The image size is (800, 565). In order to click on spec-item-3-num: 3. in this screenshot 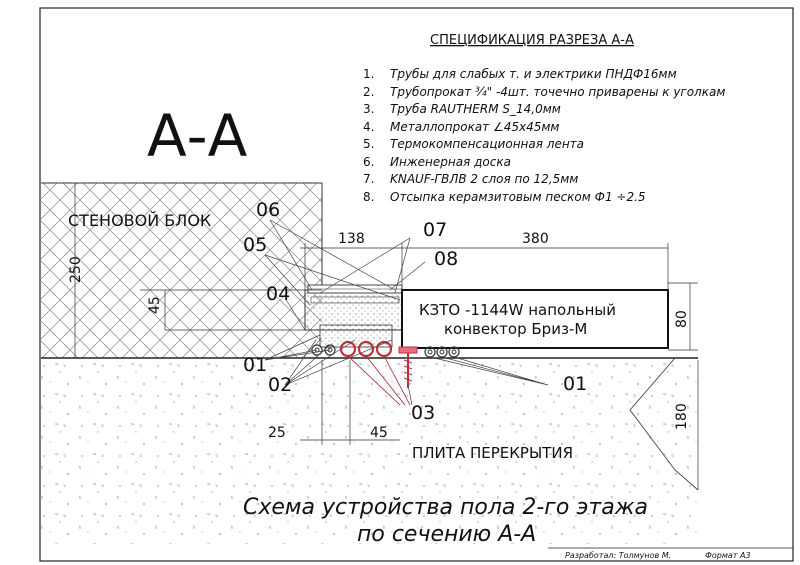, I will do `click(368, 109)`.